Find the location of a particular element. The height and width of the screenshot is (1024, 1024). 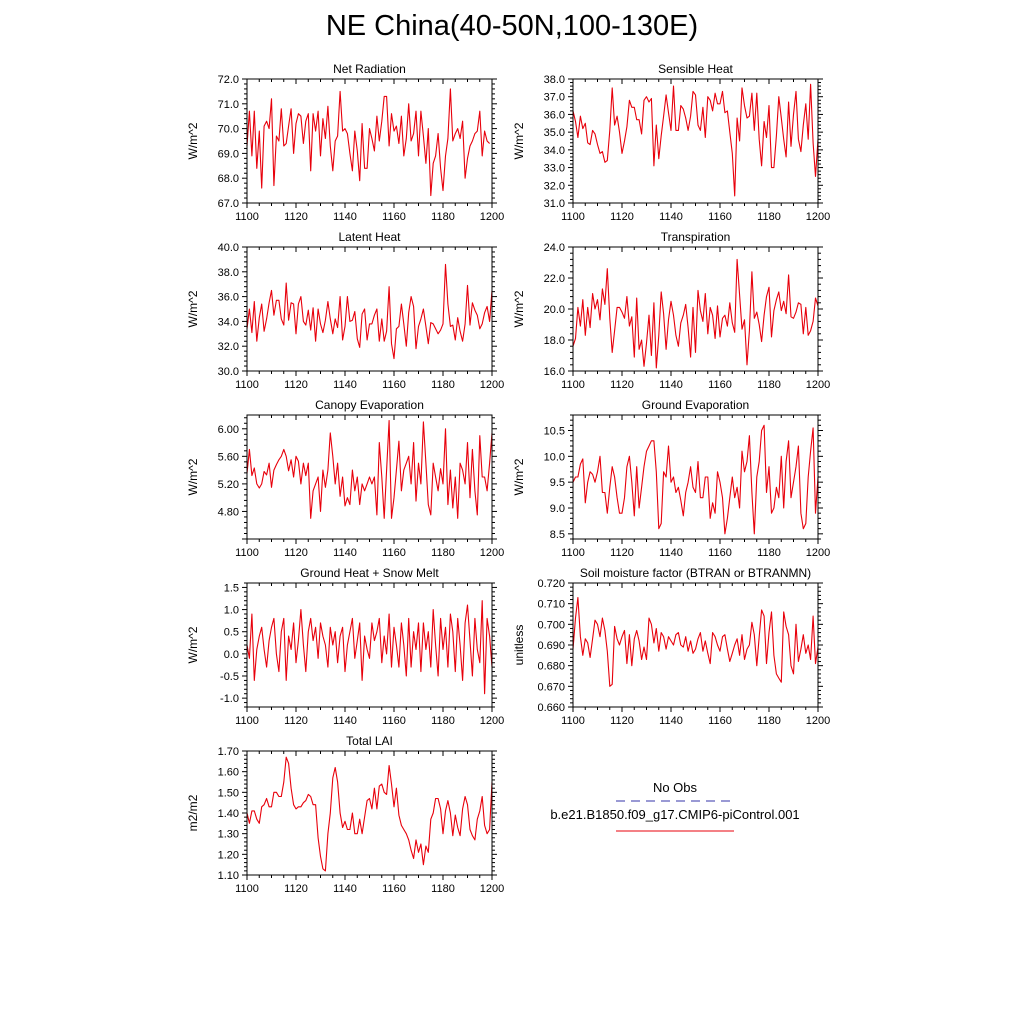

y-tick-label: 1.20 is located at coordinates (228, 855).